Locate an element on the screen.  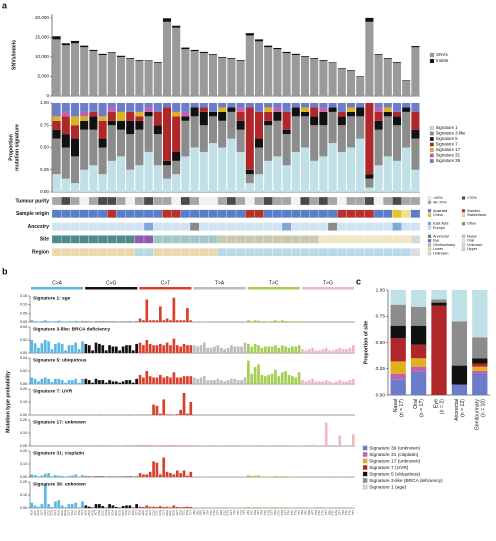
x-tick-label: CTC is located at coordinates (265, 512).